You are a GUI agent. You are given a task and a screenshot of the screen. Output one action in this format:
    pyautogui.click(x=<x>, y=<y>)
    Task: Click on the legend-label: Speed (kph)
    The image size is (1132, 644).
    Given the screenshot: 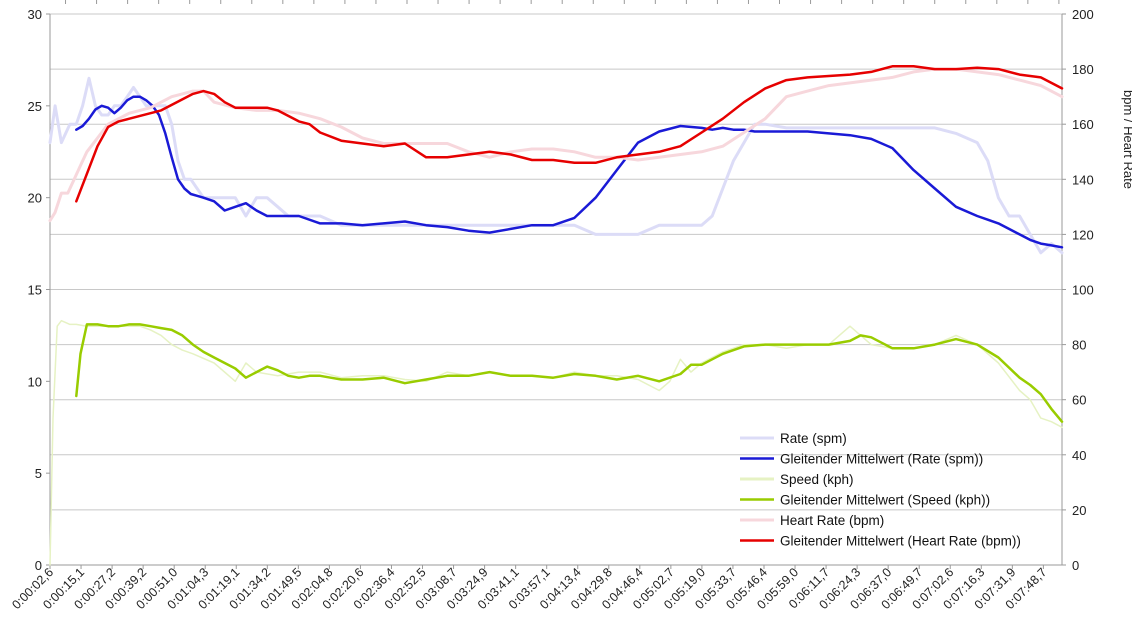 What is the action you would take?
    pyautogui.click(x=817, y=479)
    